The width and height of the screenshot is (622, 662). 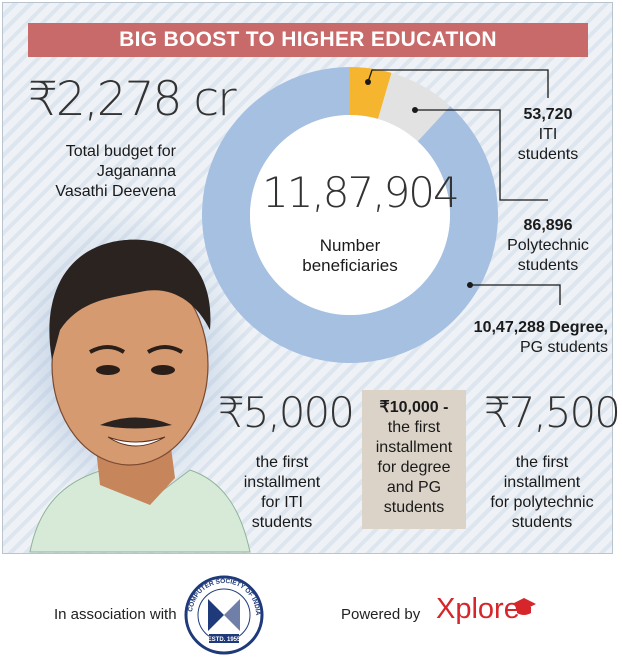 I want to click on degree-installment-line: students, so click(x=414, y=507).